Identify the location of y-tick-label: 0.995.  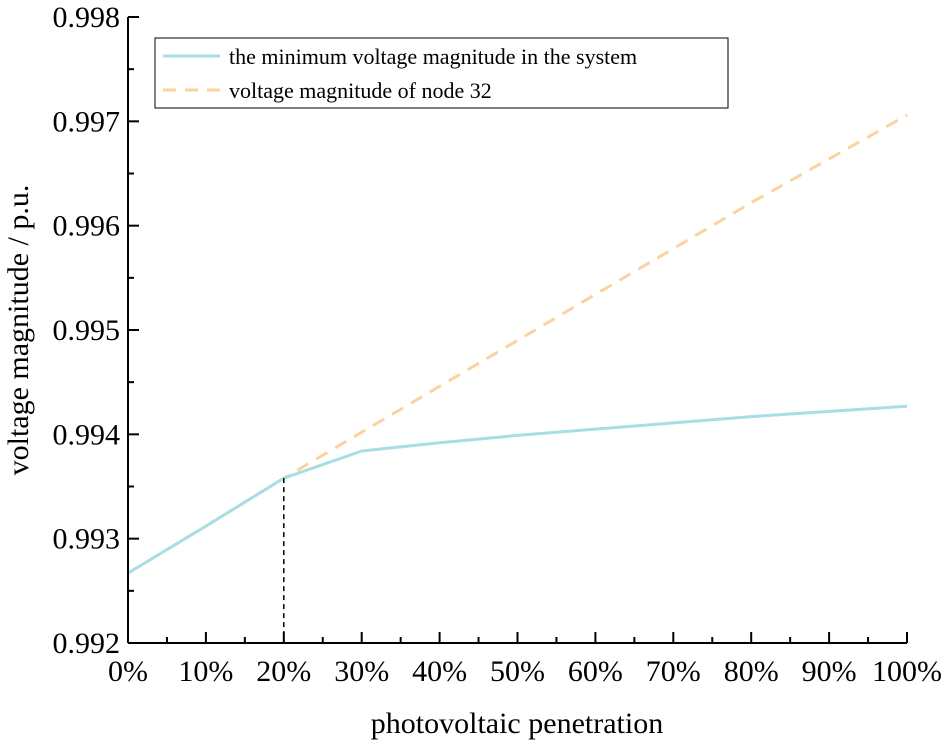
(87, 330).